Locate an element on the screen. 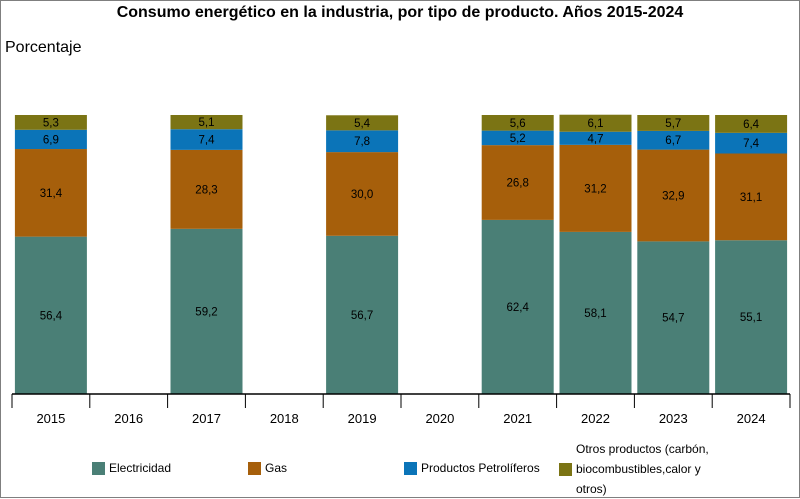 This screenshot has width=800, height=499. data-label-2022-2: 31,2 is located at coordinates (595, 189).